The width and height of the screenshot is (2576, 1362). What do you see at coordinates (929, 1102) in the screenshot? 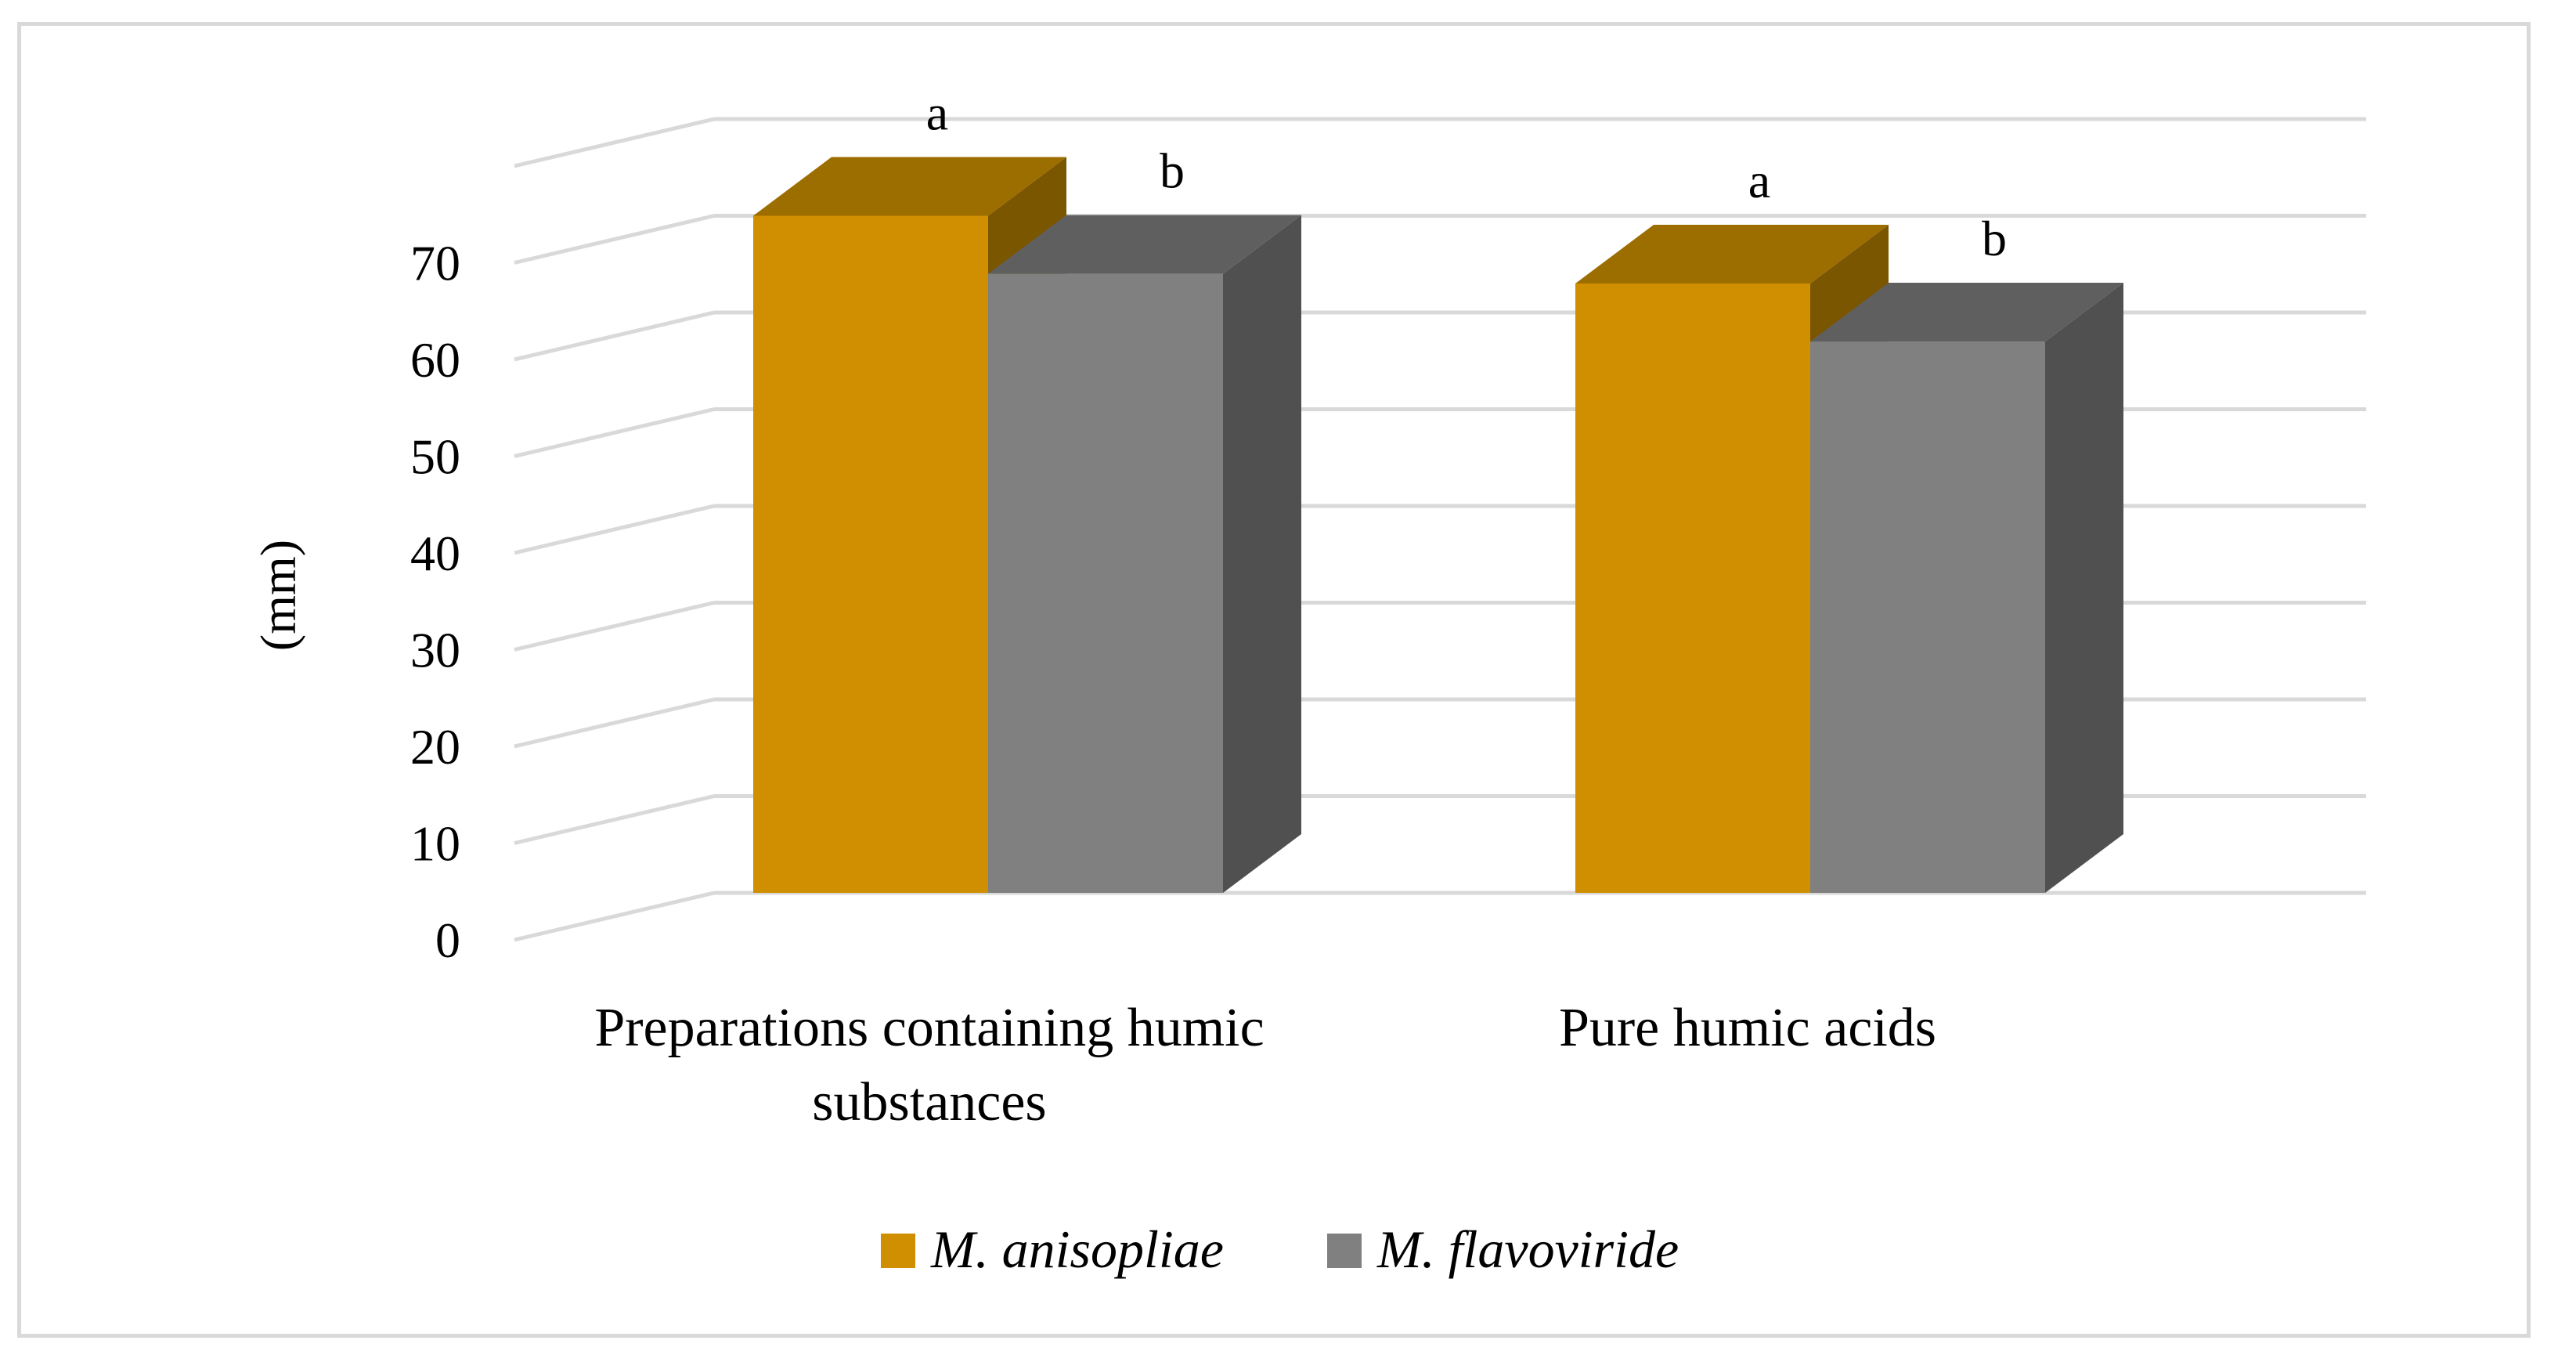
I see `category-label: substances` at bounding box center [929, 1102].